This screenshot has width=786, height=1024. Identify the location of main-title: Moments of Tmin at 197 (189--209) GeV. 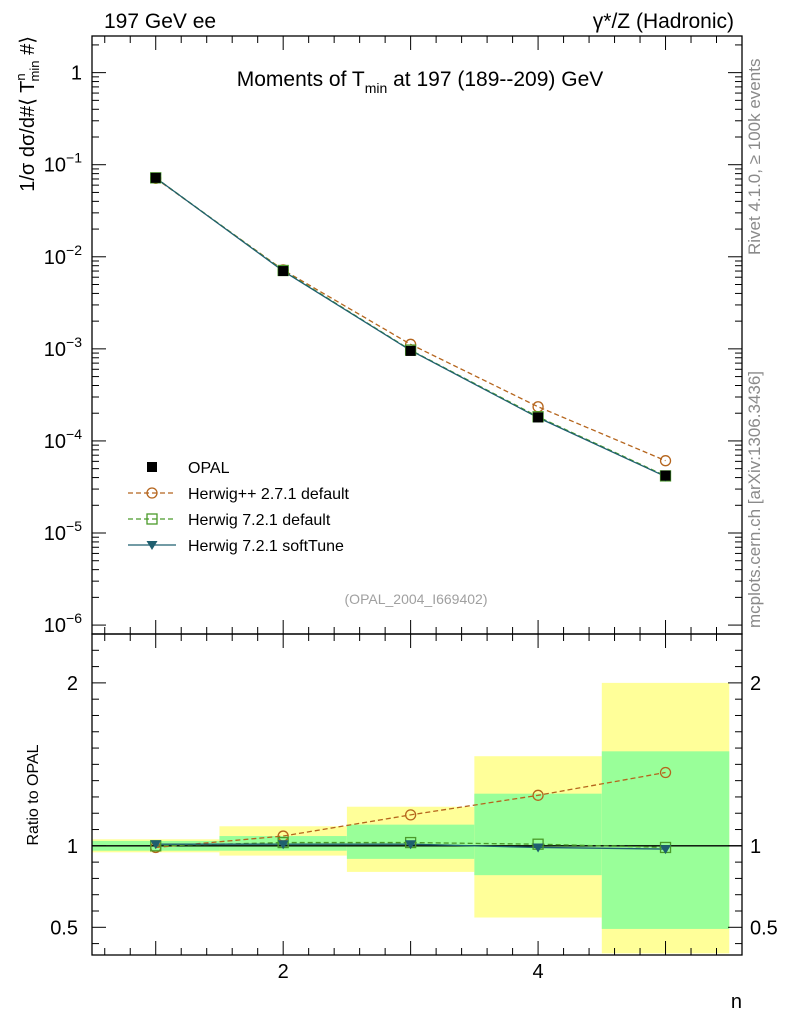
(420, 82).